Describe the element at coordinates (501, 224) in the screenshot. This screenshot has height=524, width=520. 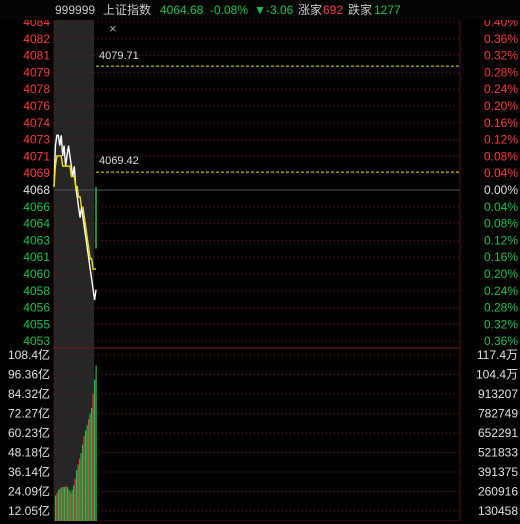
I see `percent-tick-label: 0.08%` at that location.